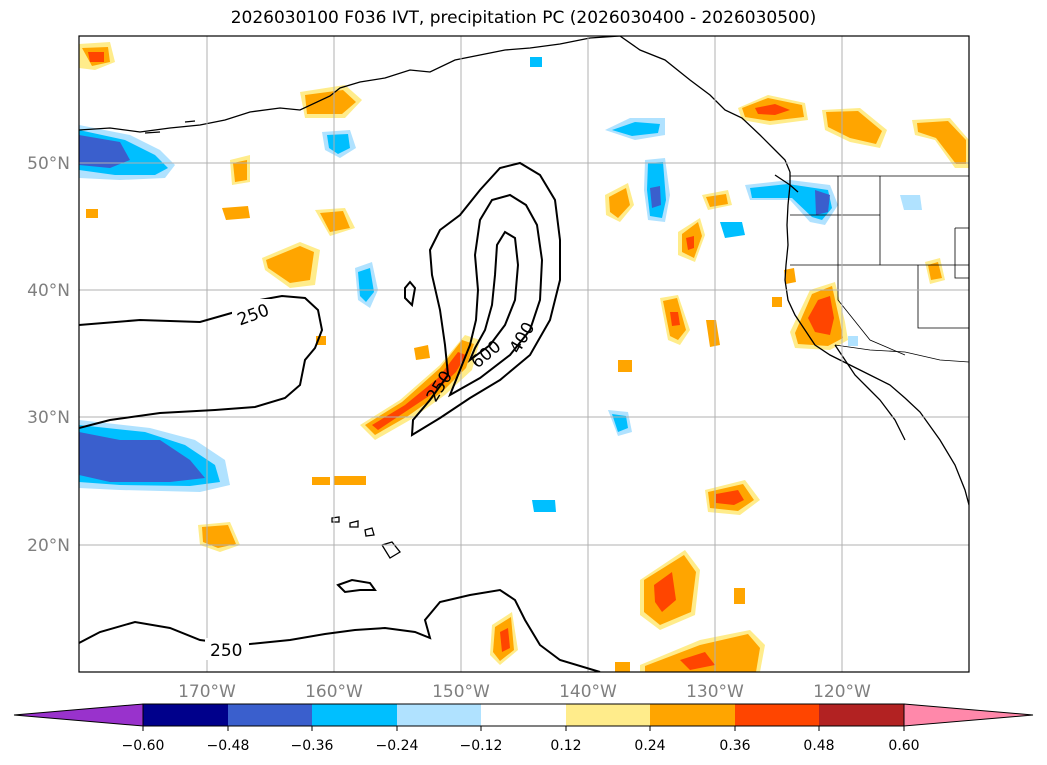 The width and height of the screenshot is (1047, 765). What do you see at coordinates (226, 651) in the screenshot?
I see `ivt-label-250-b: 250` at bounding box center [226, 651].